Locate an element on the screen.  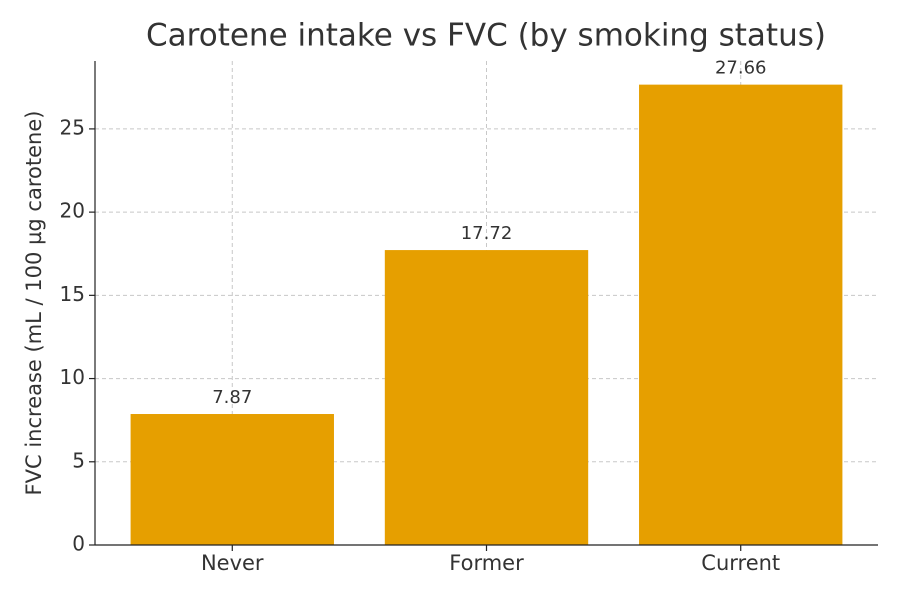
x-tick-label: Never is located at coordinates (232, 563).